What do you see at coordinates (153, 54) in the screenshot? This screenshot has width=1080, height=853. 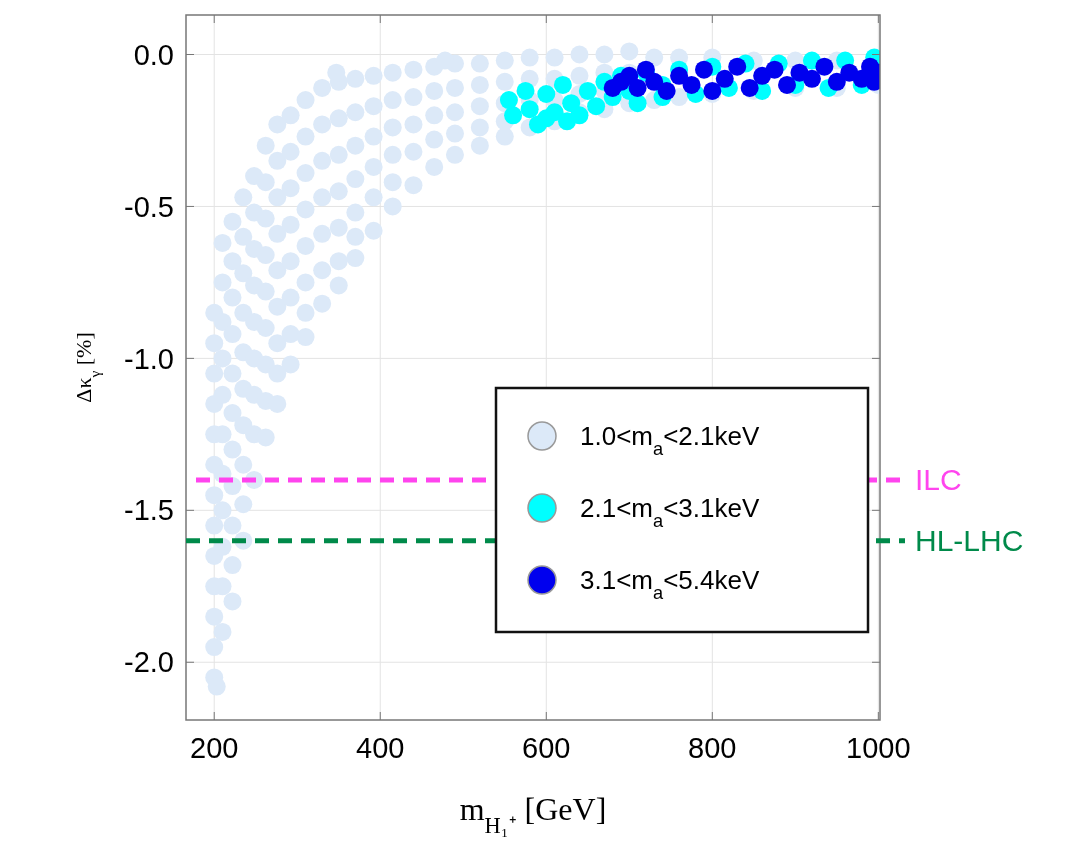 I see `y-tick-label: 0.0` at bounding box center [153, 54].